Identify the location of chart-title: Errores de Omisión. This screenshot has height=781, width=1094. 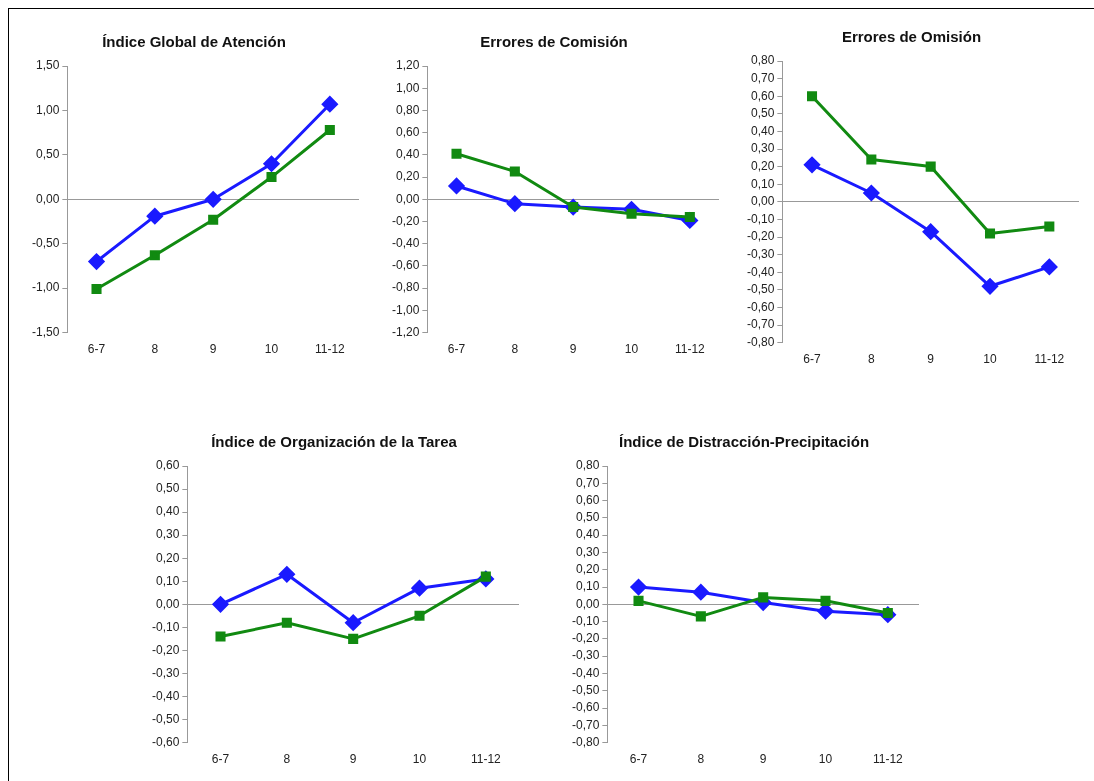
(911, 37).